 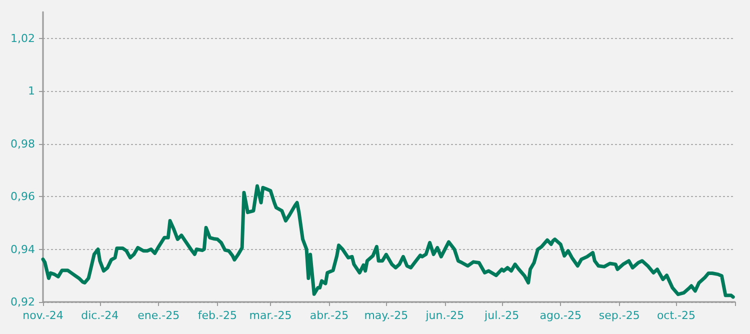 What do you see at coordinates (386, 315) in the screenshot?
I see `x-tick-label: may.-25` at bounding box center [386, 315].